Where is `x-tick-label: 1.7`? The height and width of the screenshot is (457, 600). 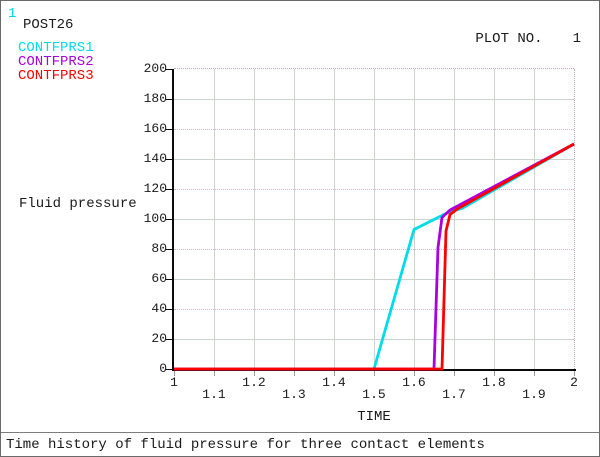
x-tick-label: 1.7 is located at coordinates (454, 394).